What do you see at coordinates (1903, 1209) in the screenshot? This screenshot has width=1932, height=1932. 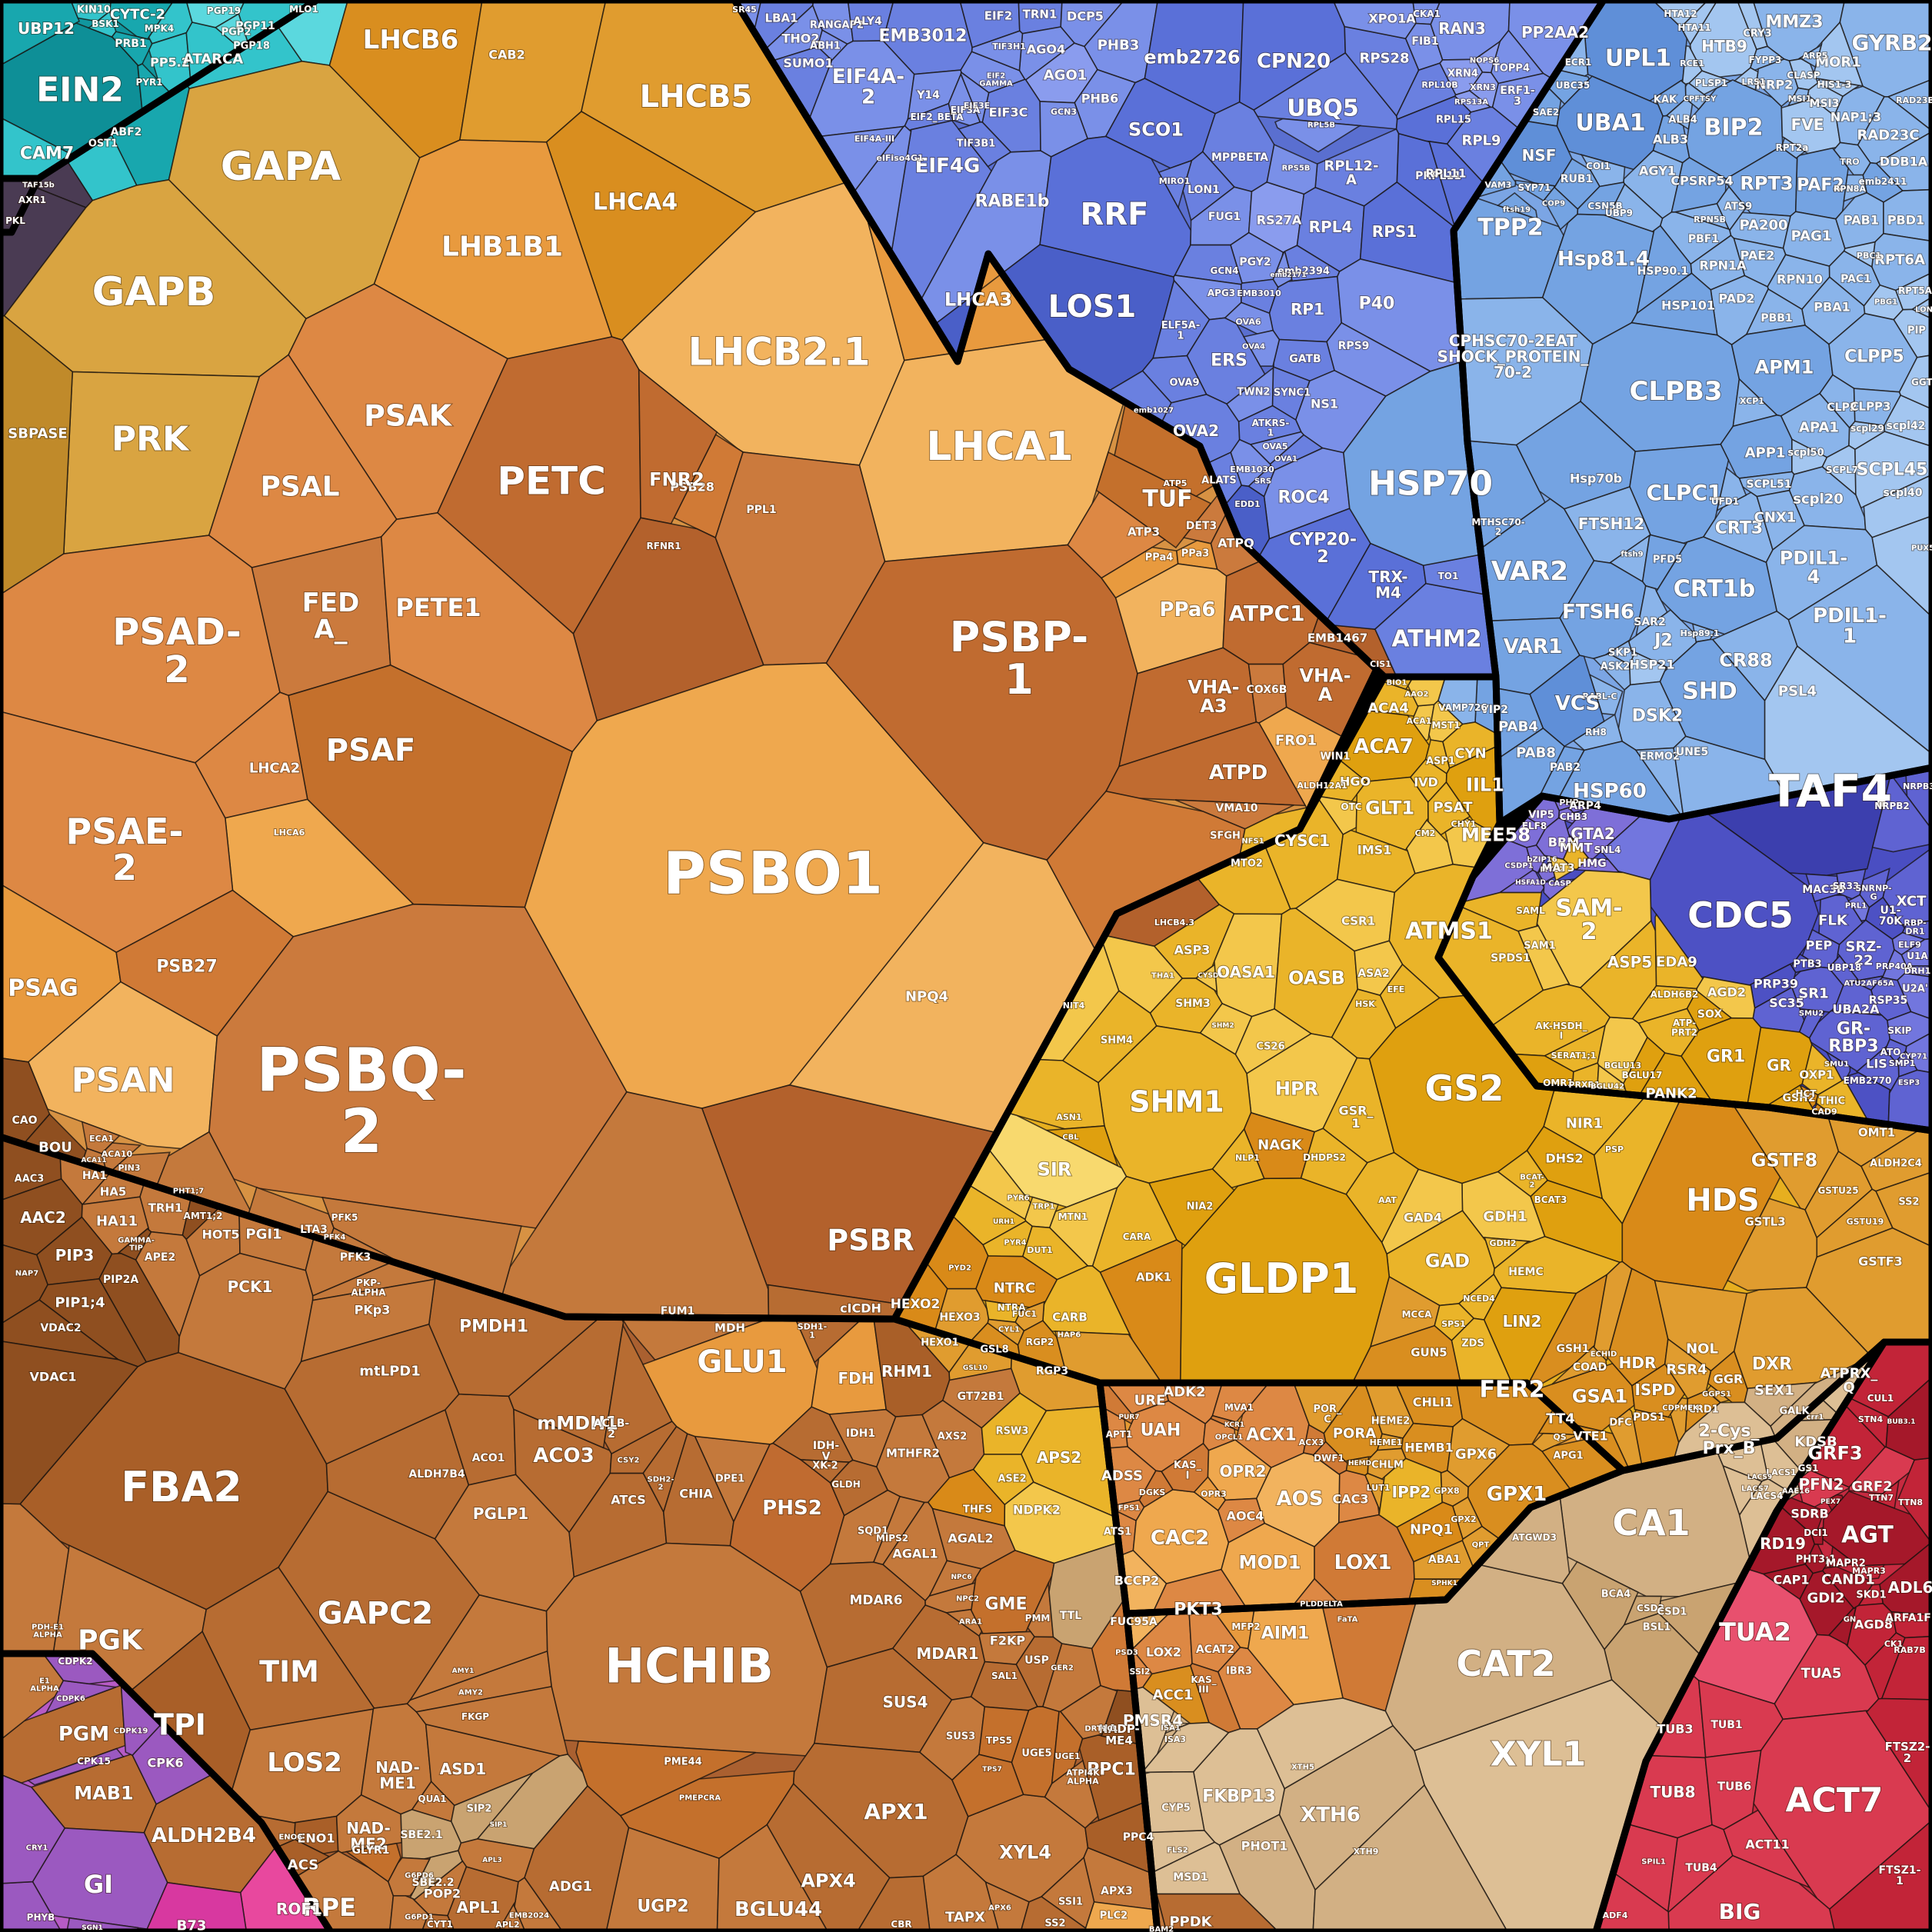 I see `treemap-cell-SS2` at bounding box center [1903, 1209].